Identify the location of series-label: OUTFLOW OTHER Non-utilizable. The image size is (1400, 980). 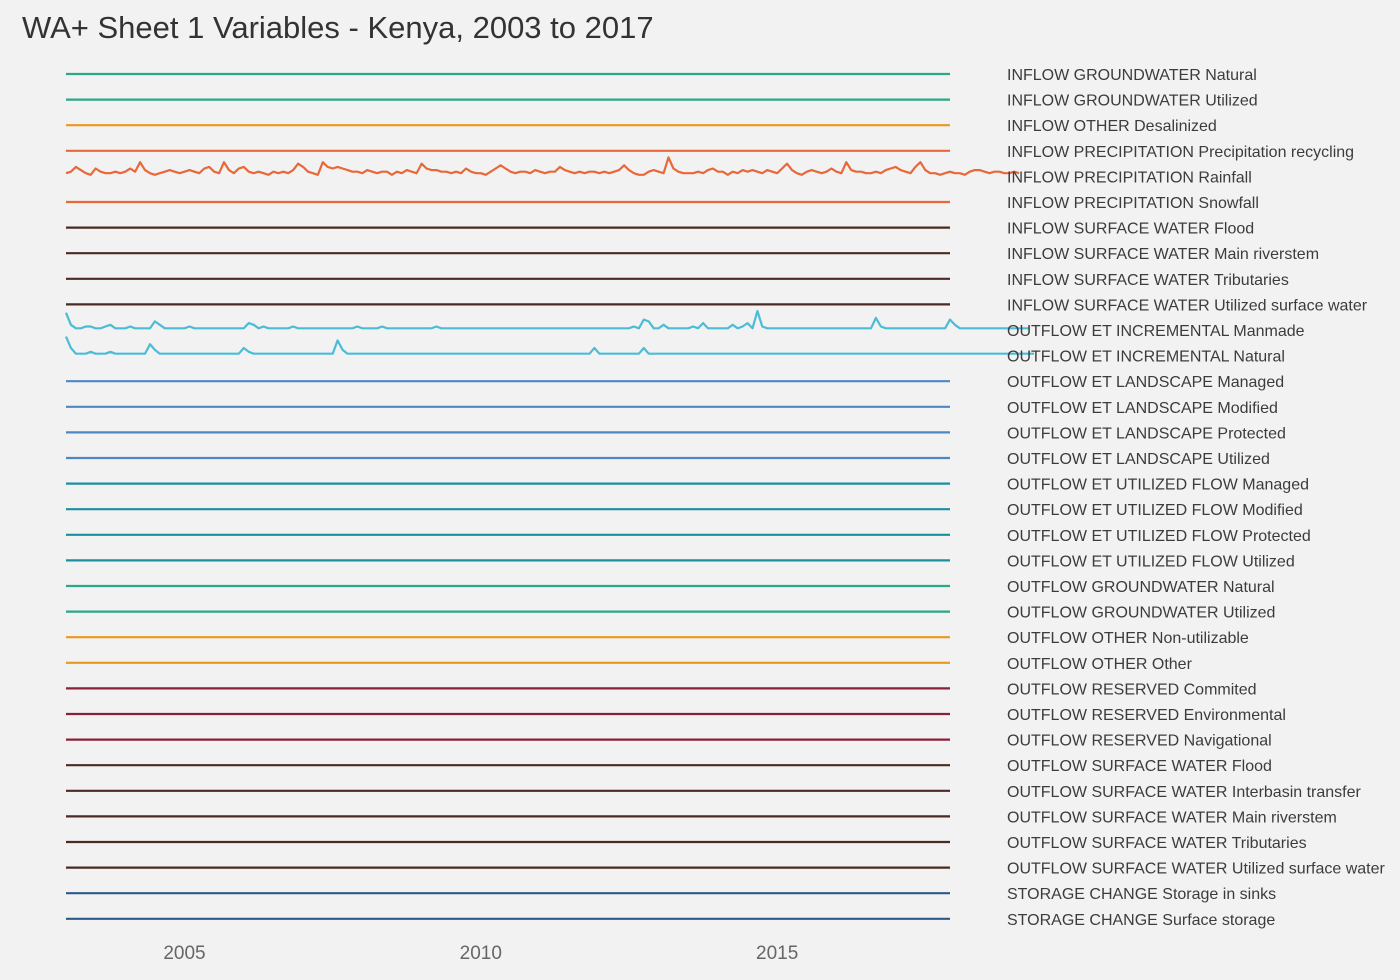
(1128, 638).